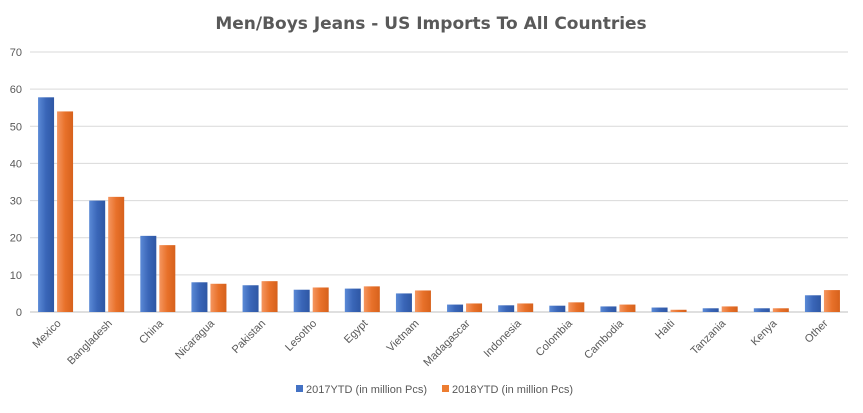 The height and width of the screenshot is (413, 863). Describe the element at coordinates (474, 307) in the screenshot. I see `bar-2018-madagascar` at that location.